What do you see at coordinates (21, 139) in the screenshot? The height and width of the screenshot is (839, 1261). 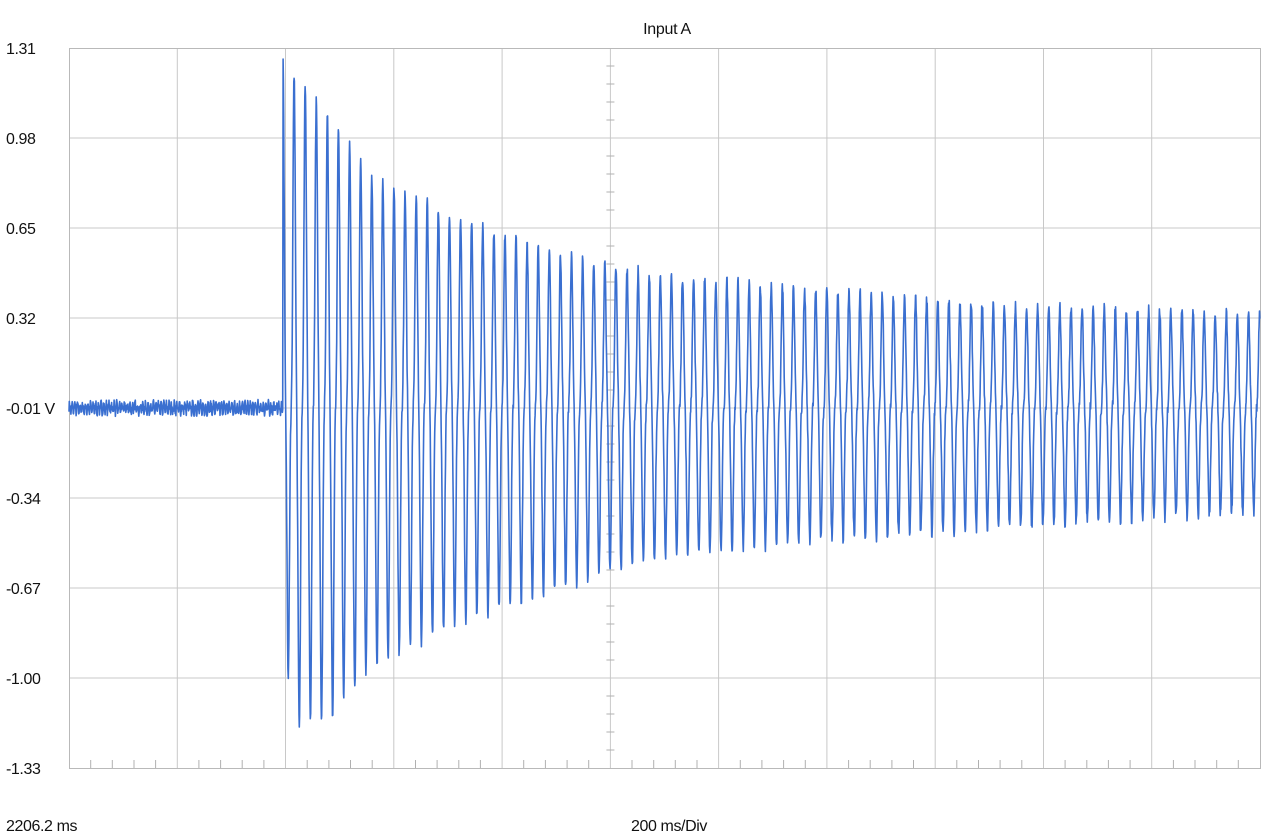 I see `y-tick-label: 0.98` at bounding box center [21, 139].